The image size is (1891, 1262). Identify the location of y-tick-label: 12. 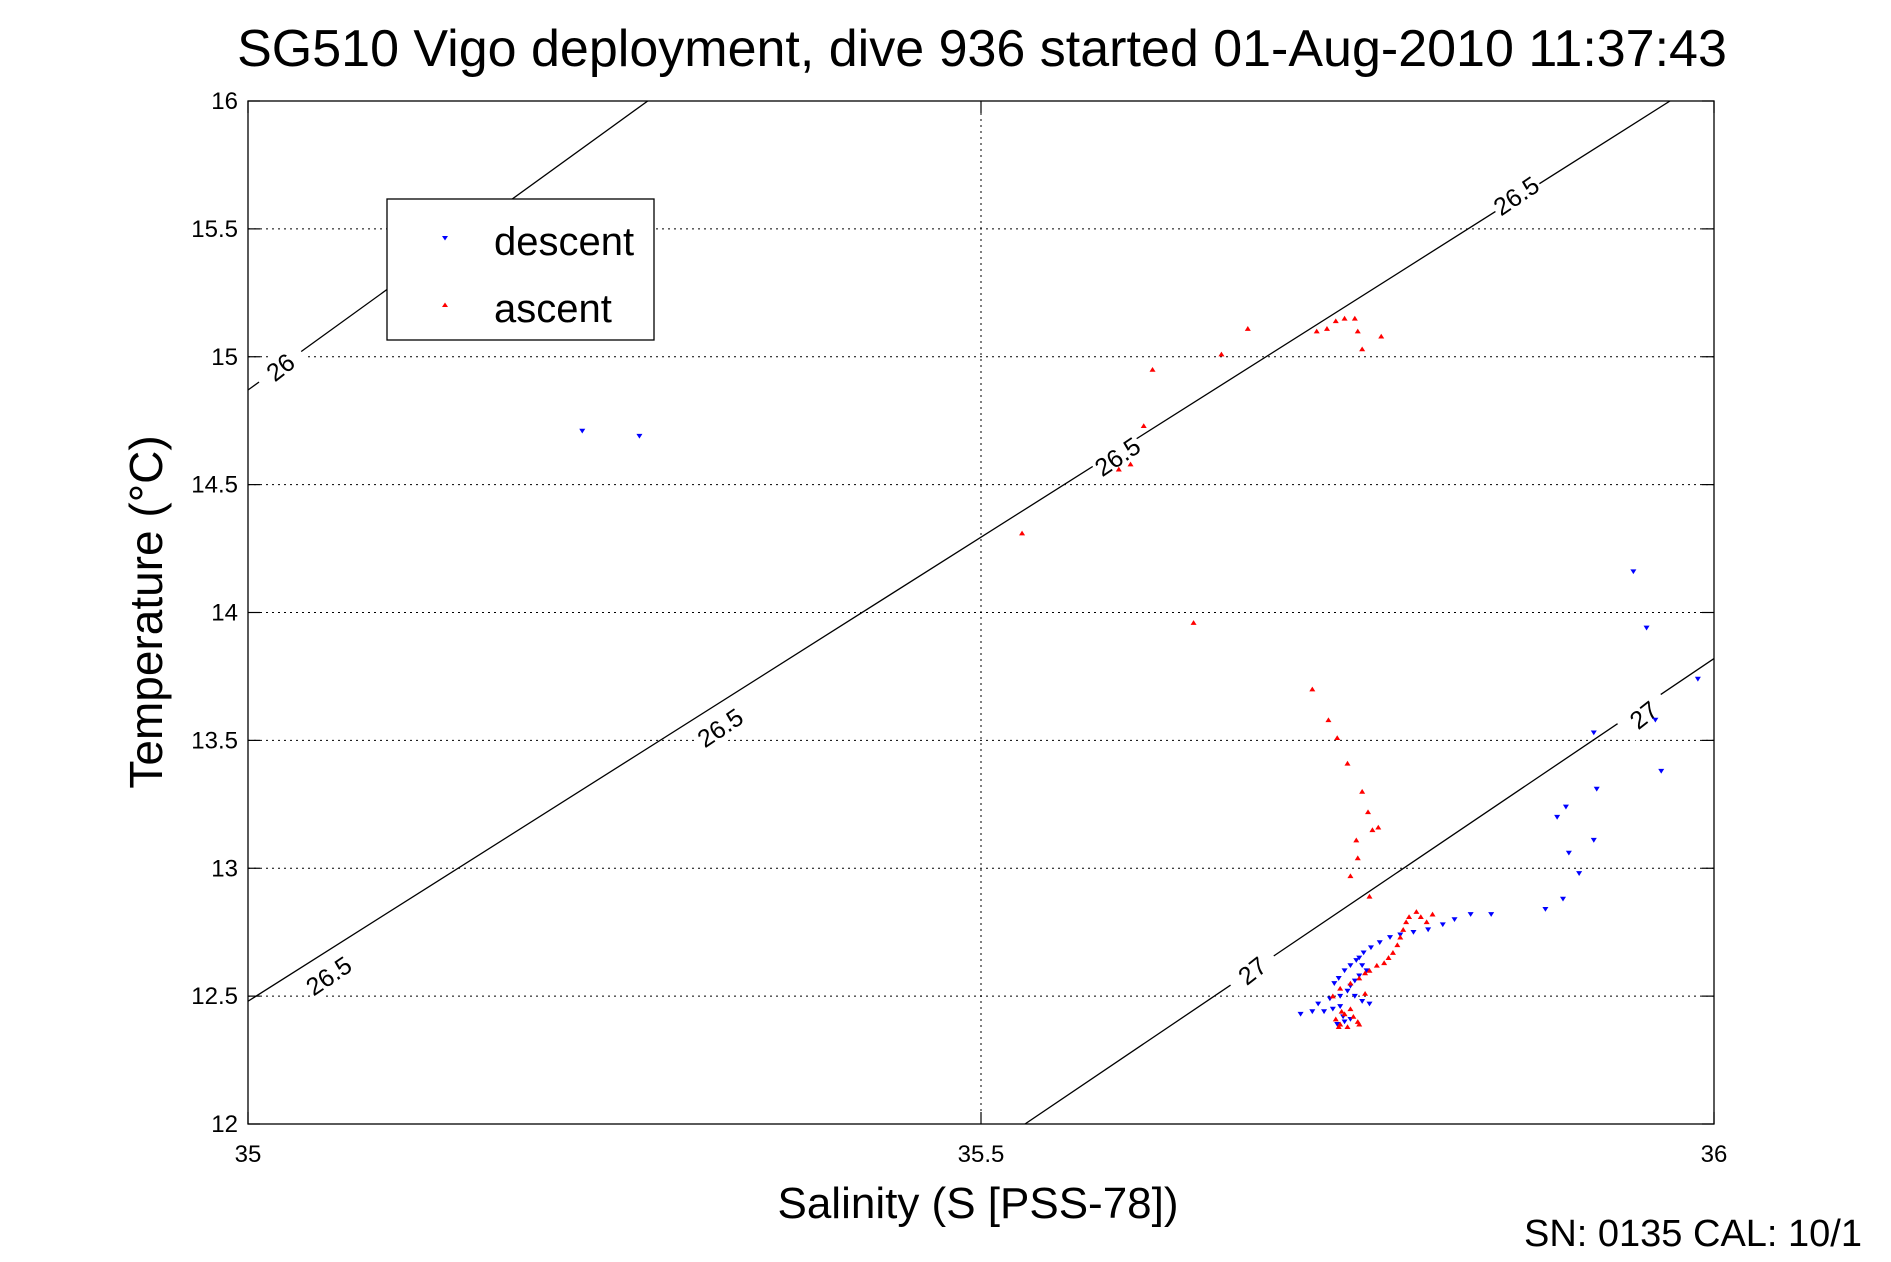
(224, 1124).